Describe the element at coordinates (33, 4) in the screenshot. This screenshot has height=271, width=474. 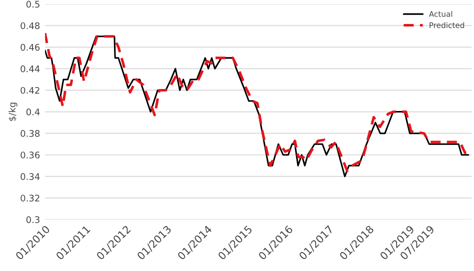
I see `y-tick-label: 0.5` at that location.